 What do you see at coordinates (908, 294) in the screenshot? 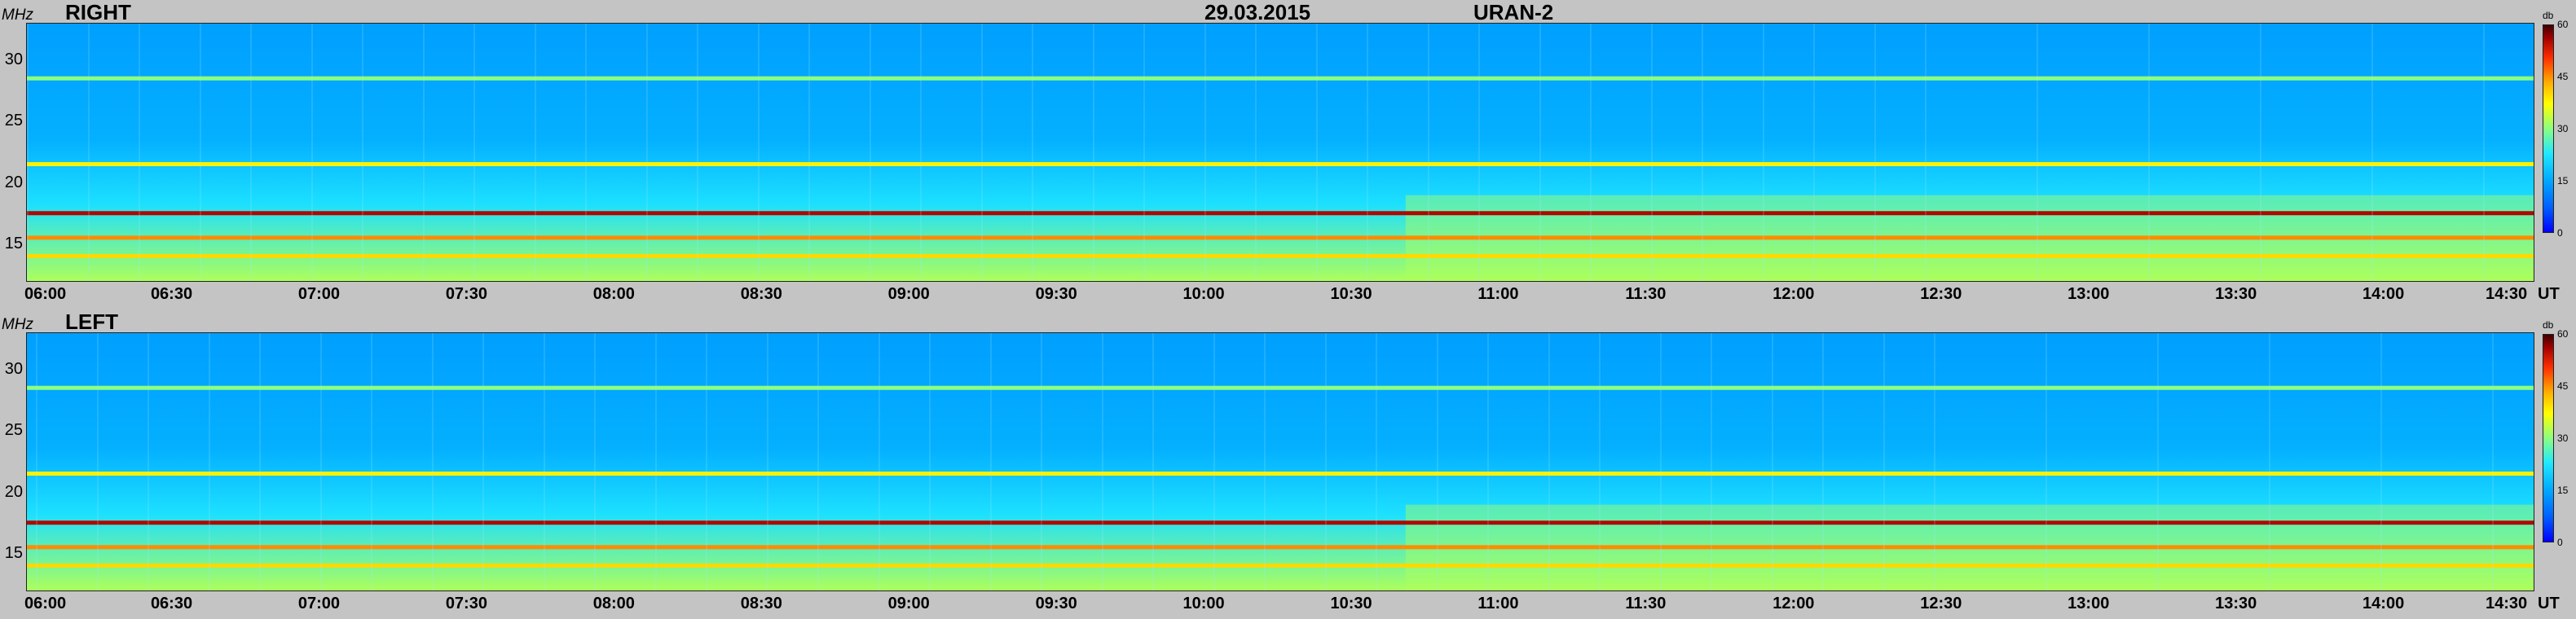
I see `x-tick-label: 09:00` at bounding box center [908, 294].